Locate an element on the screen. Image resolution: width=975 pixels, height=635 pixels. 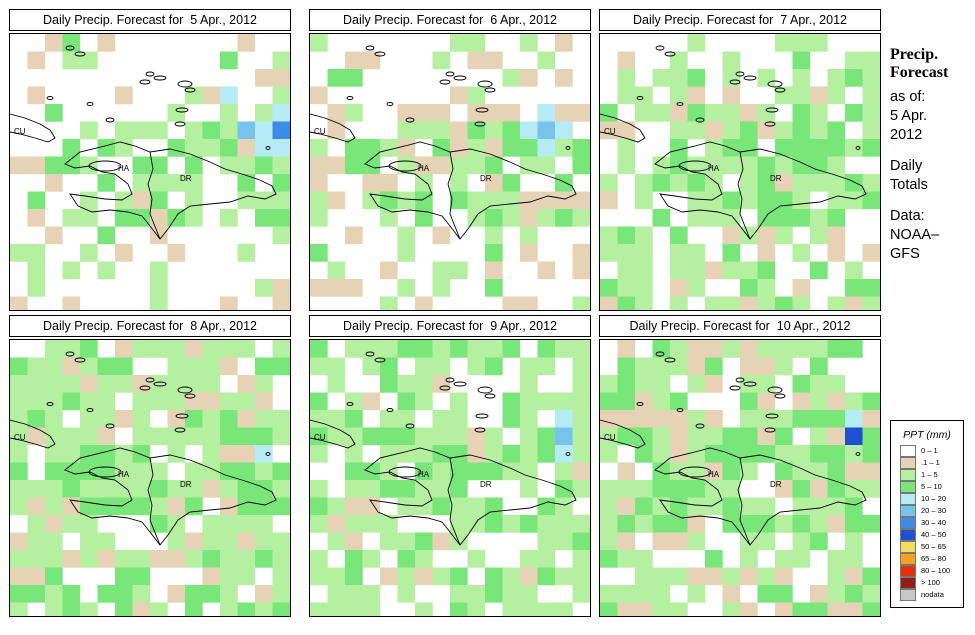
legend-item: 80 – 100 is located at coordinates (927, 571).